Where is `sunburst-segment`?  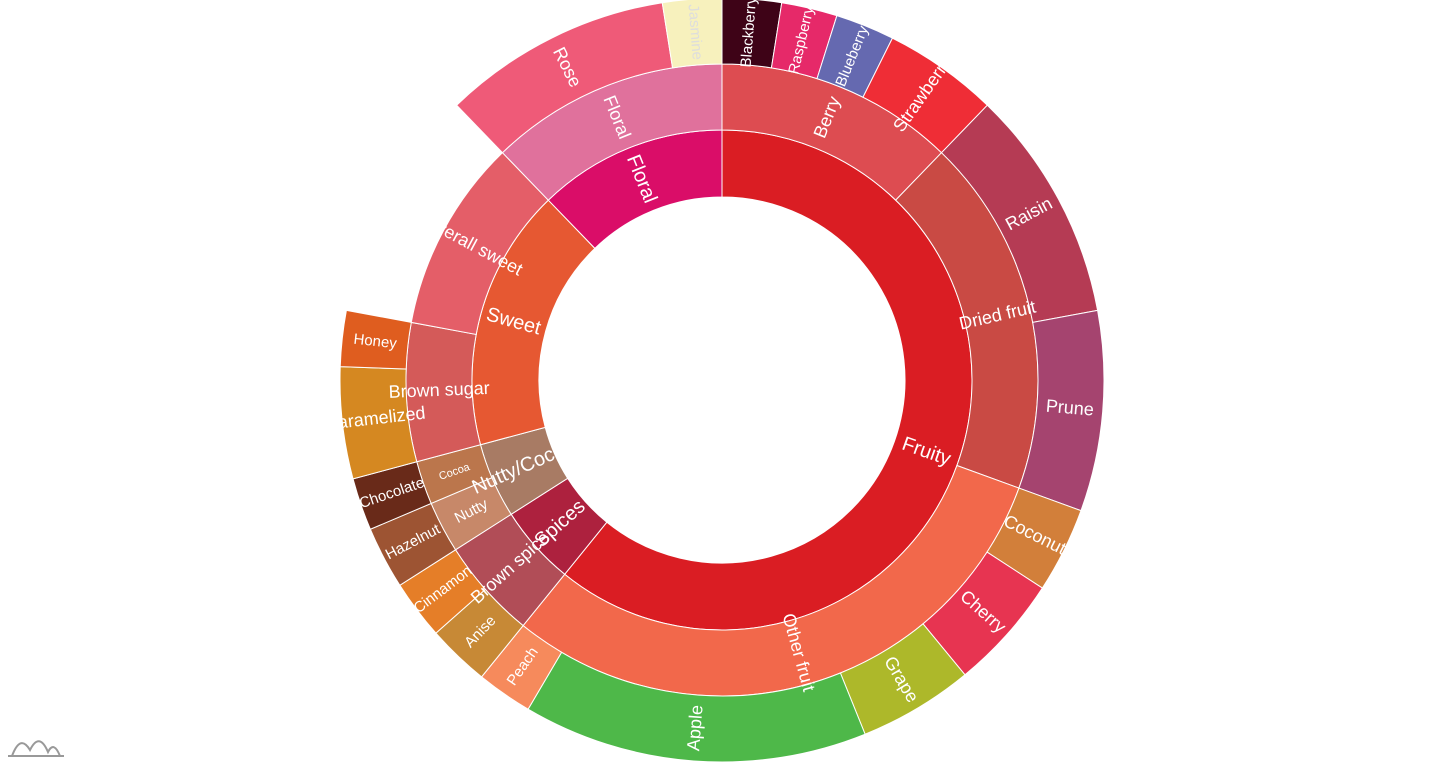 sunburst-segment is located at coordinates (692, 34).